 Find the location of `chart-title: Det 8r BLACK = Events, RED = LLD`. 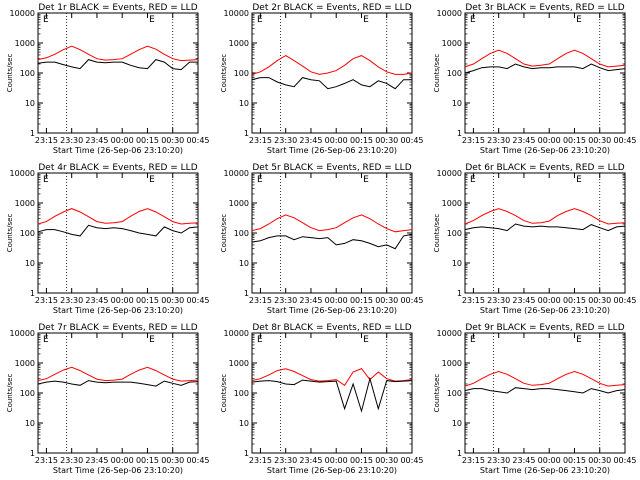

chart-title: Det 8r BLACK = Events, RED = LLD is located at coordinates (331, 328).